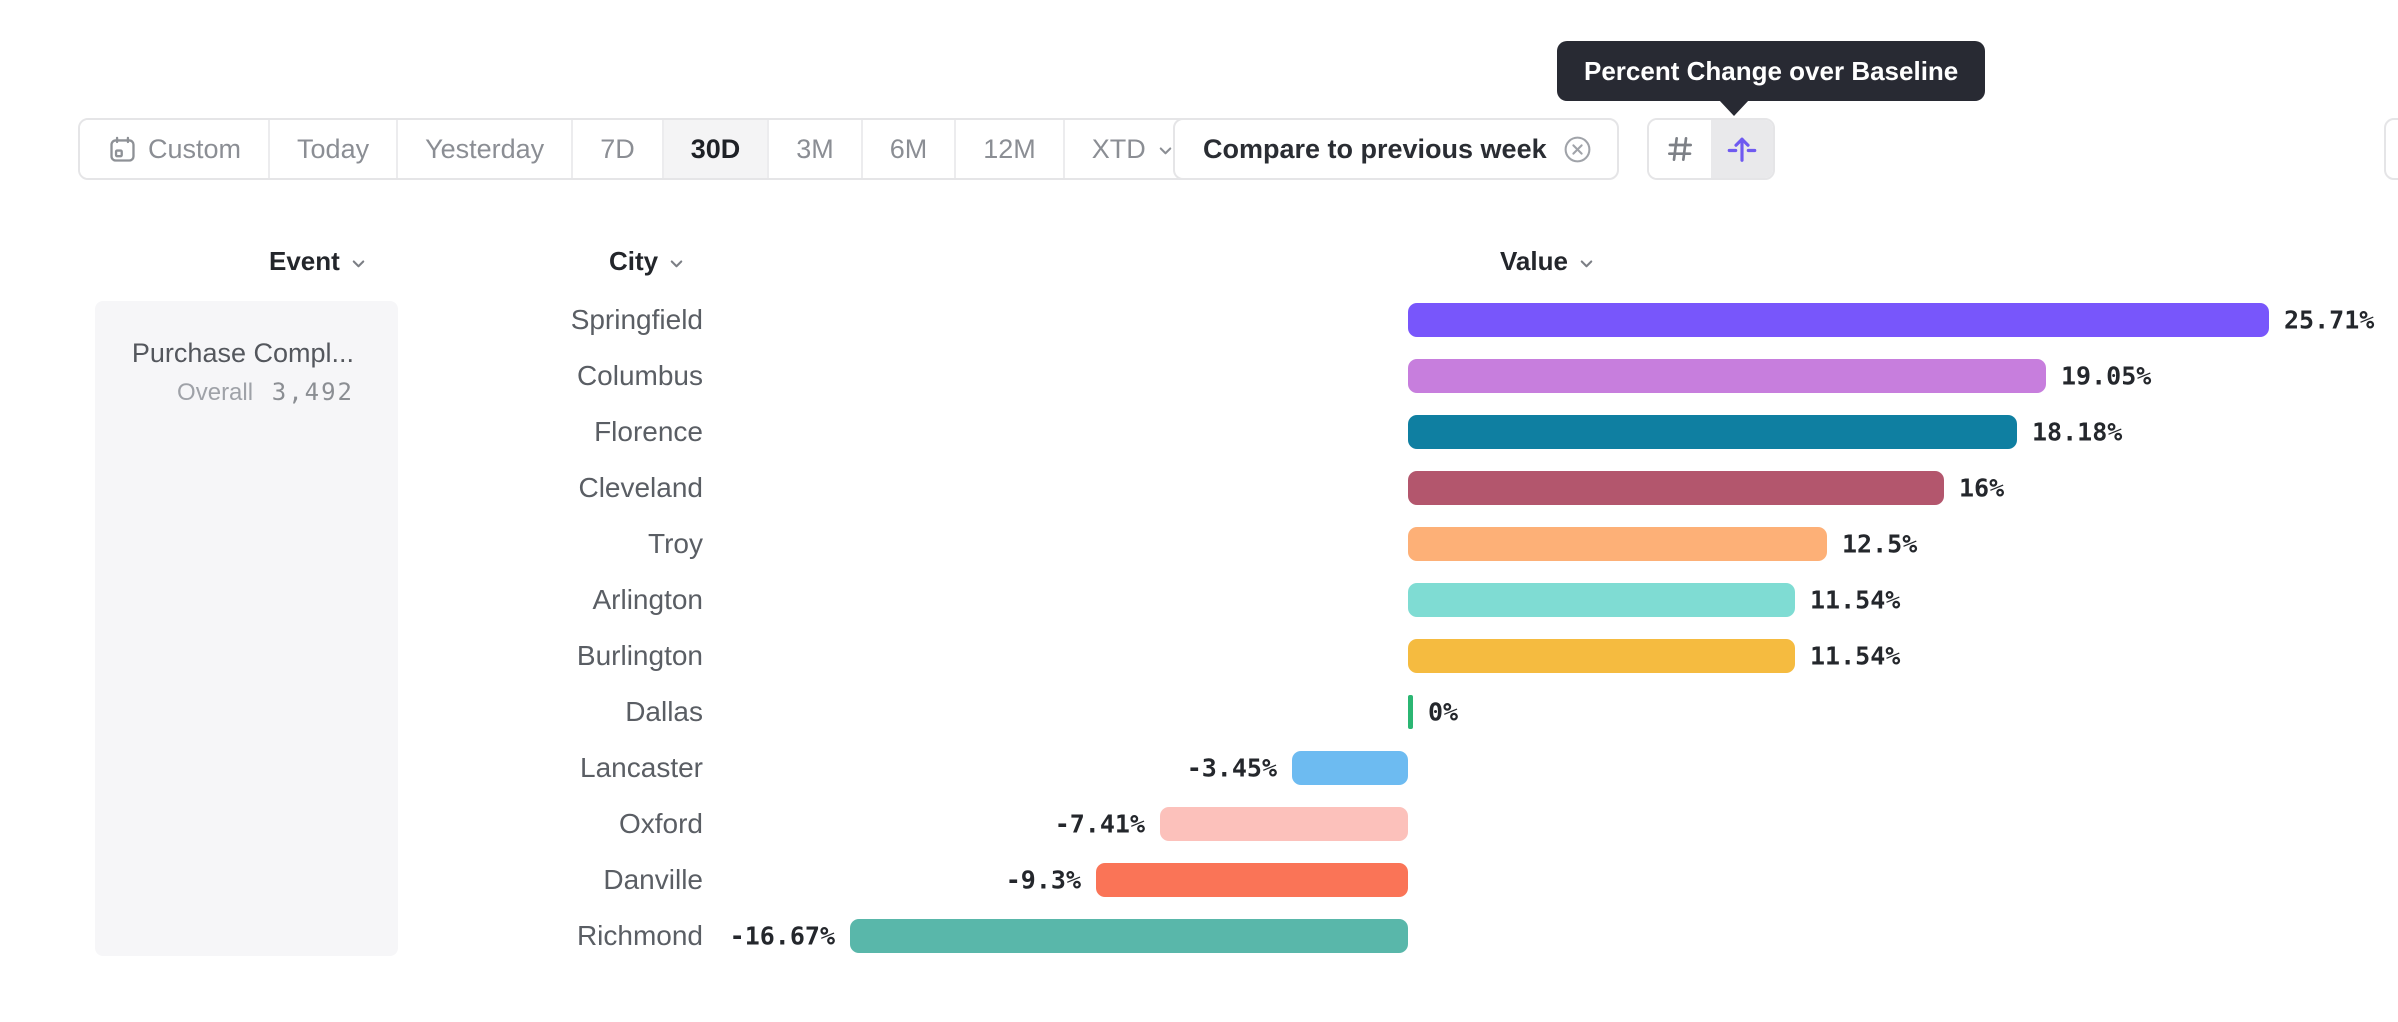  I want to click on date-range-label: 6M, so click(908, 148).